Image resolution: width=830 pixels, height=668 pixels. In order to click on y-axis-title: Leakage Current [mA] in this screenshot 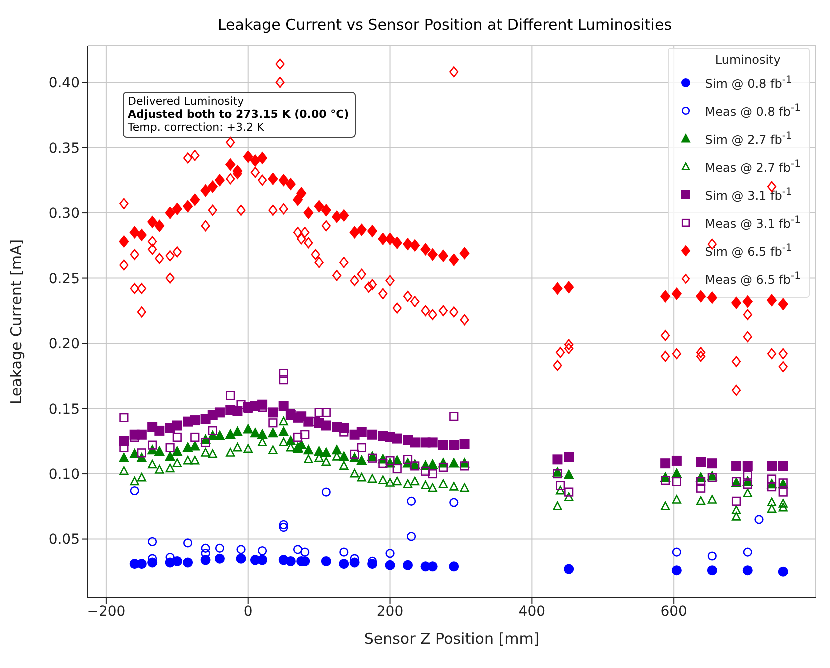, I will do `click(16, 322)`.